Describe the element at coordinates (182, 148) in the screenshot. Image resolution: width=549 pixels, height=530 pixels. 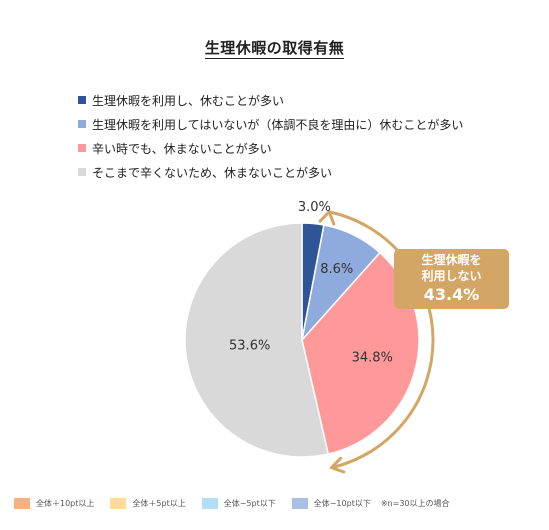
I see `legend-label-3: 辛い時でも、休まないことが多い` at that location.